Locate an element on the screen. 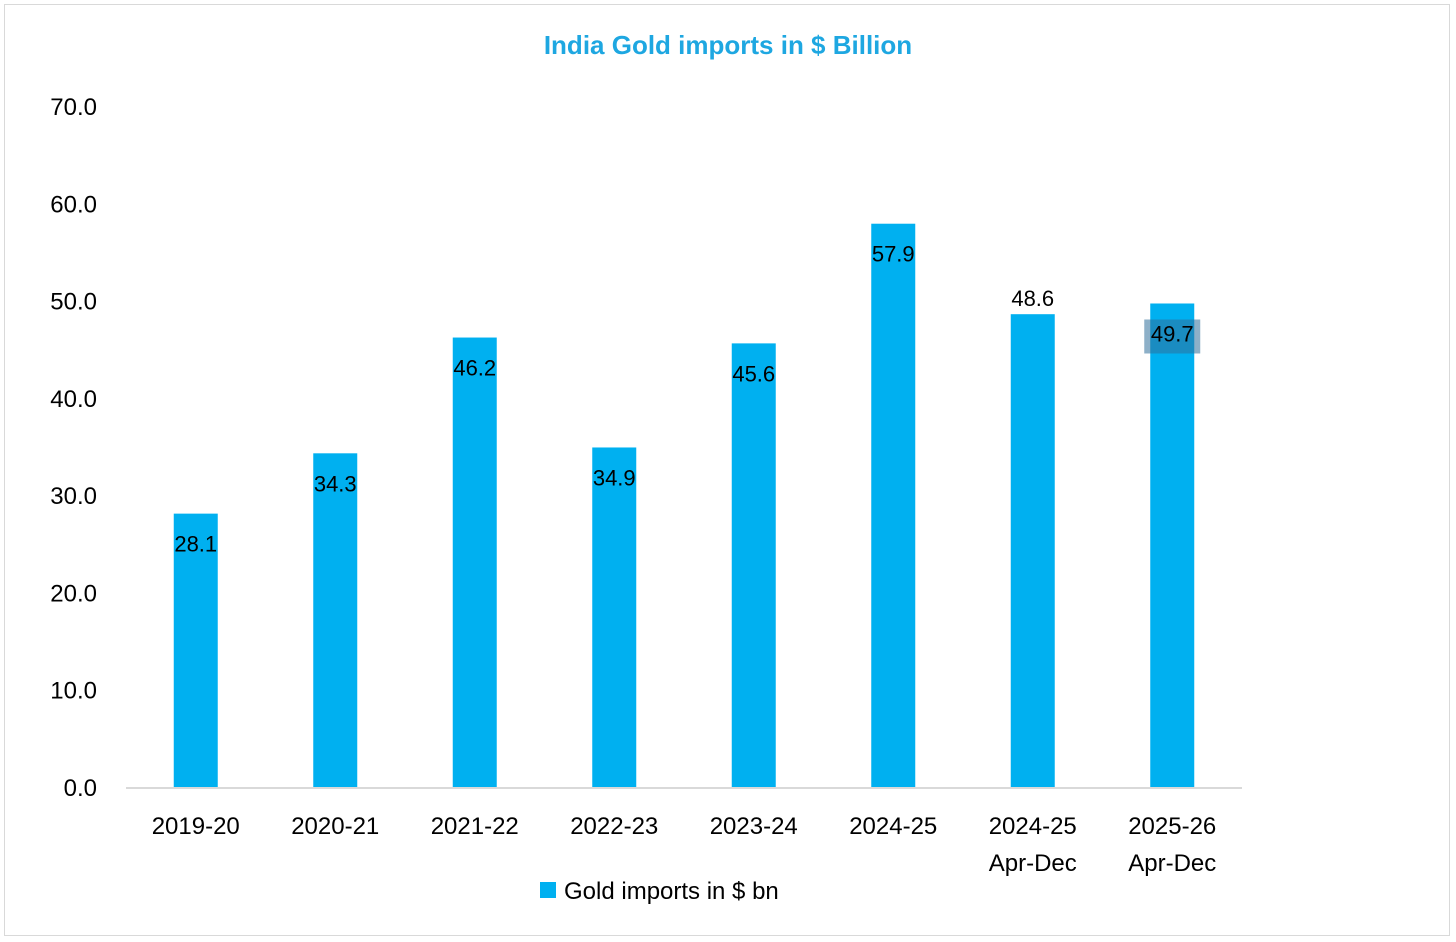 Image resolution: width=1456 pixels, height=942 pixels. legend: Gold imports in $ bn is located at coordinates (659, 891).